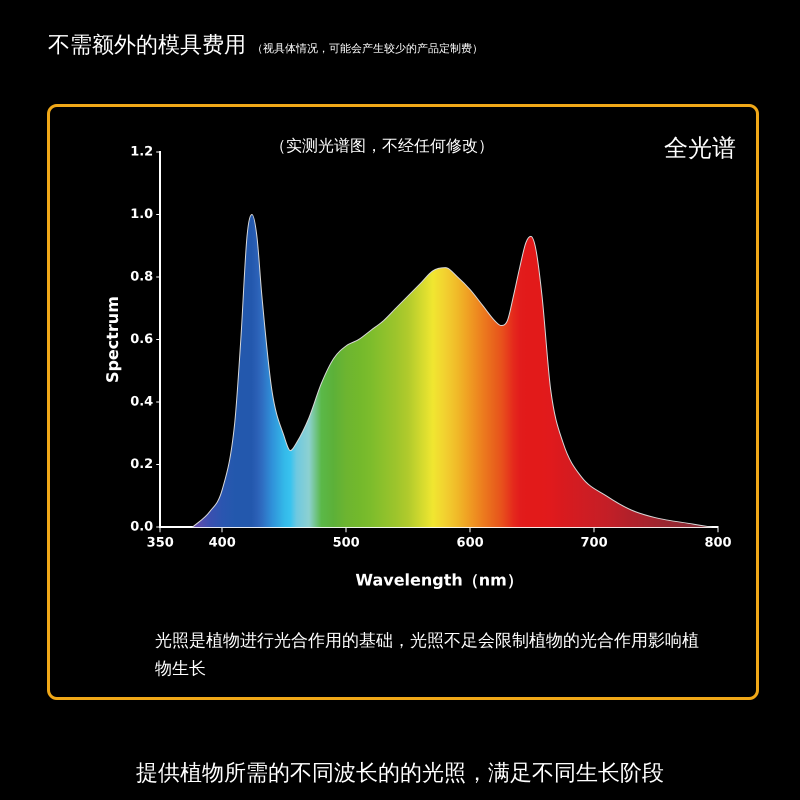 Image resolution: width=800 pixels, height=800 pixels. What do you see at coordinates (142, 464) in the screenshot?
I see `y-tick-label: 0.2` at bounding box center [142, 464].